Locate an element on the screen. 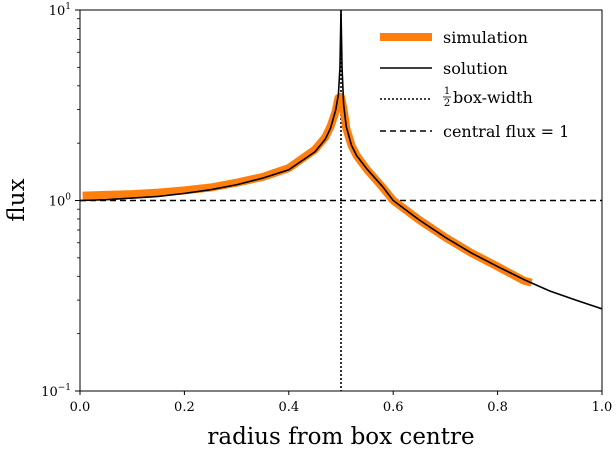 The width and height of the screenshot is (616, 450). y-axis-ticks: 10⁻¹ 10⁰ 10¹ is located at coordinates (60, 201).